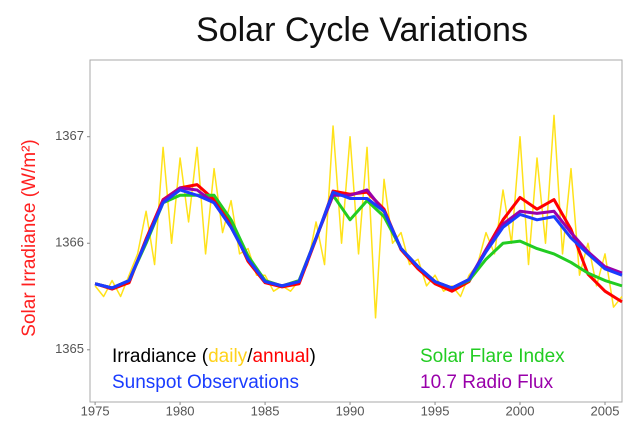 The height and width of the screenshot is (423, 624). Describe the element at coordinates (350, 410) in the screenshot. I see `x-tick-label: 1990` at that location.